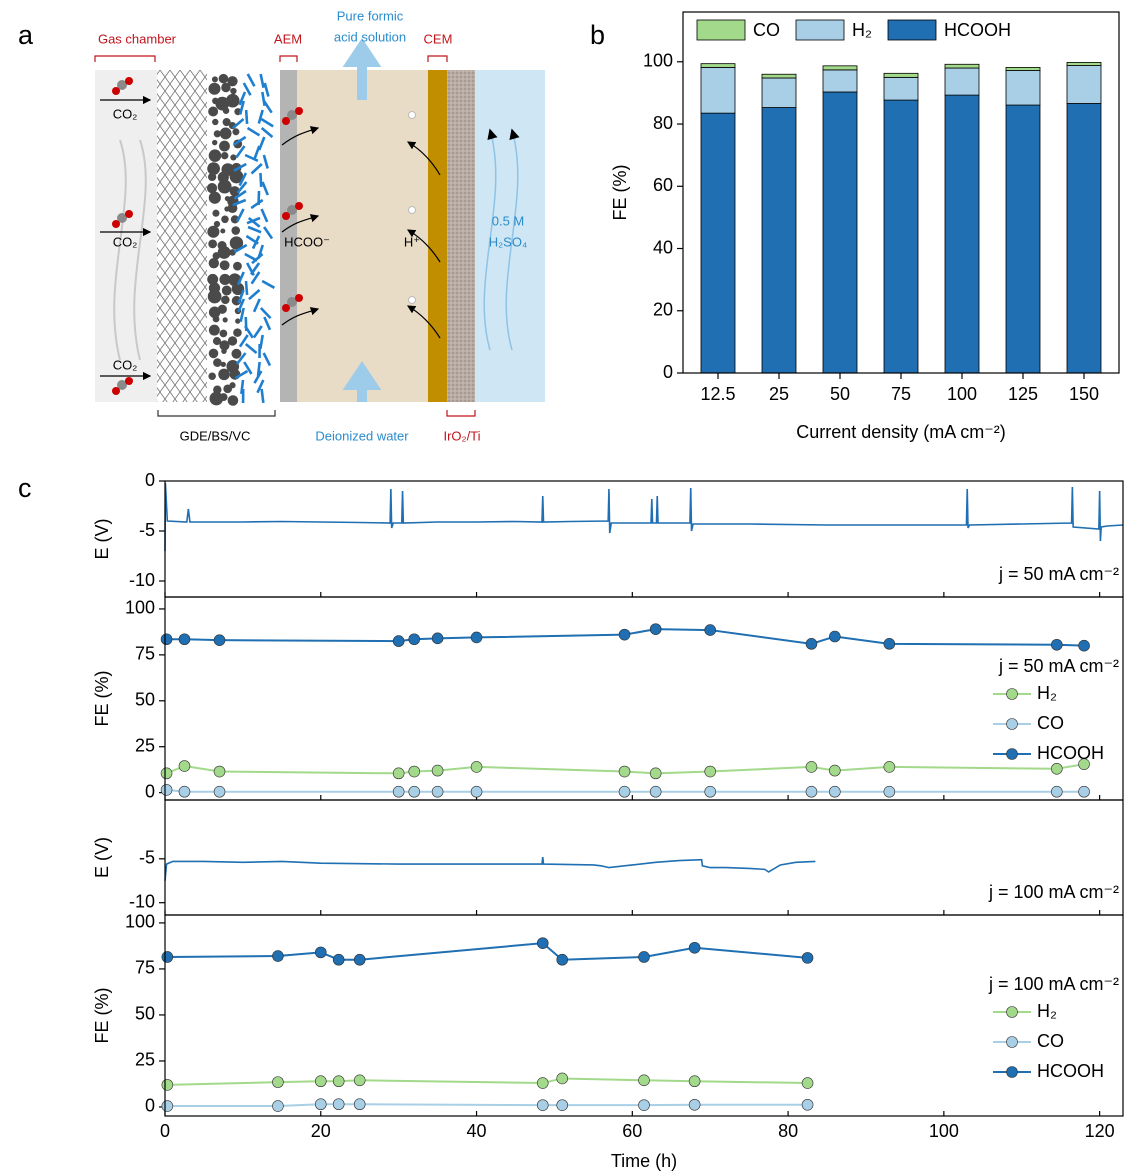 This screenshot has height=1176, width=1124. I want to click on panel-label: b, so click(597, 35).